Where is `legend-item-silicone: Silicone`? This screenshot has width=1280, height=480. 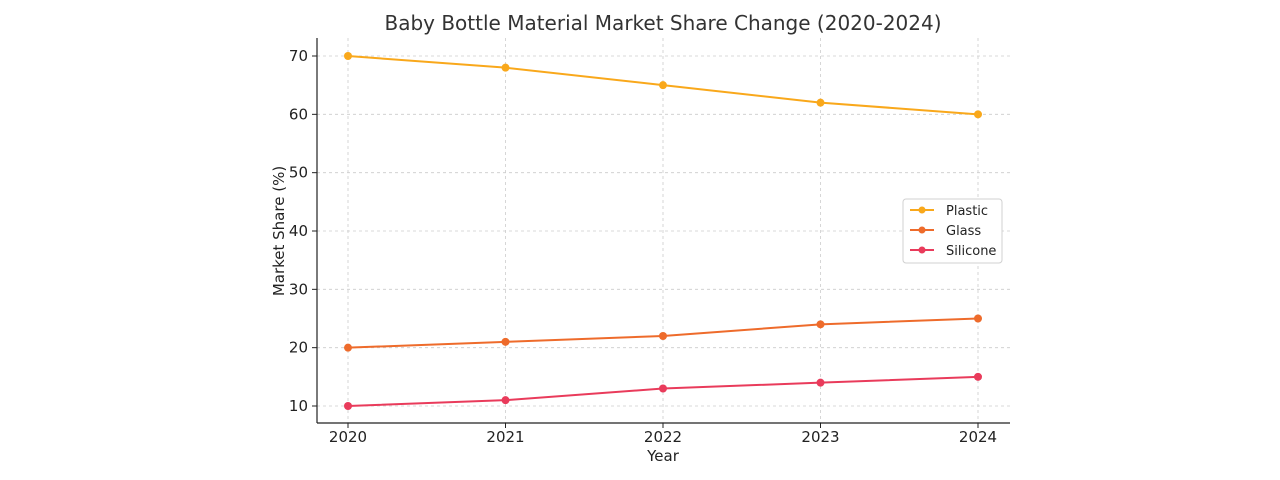 legend-item-silicone: Silicone is located at coordinates (953, 251).